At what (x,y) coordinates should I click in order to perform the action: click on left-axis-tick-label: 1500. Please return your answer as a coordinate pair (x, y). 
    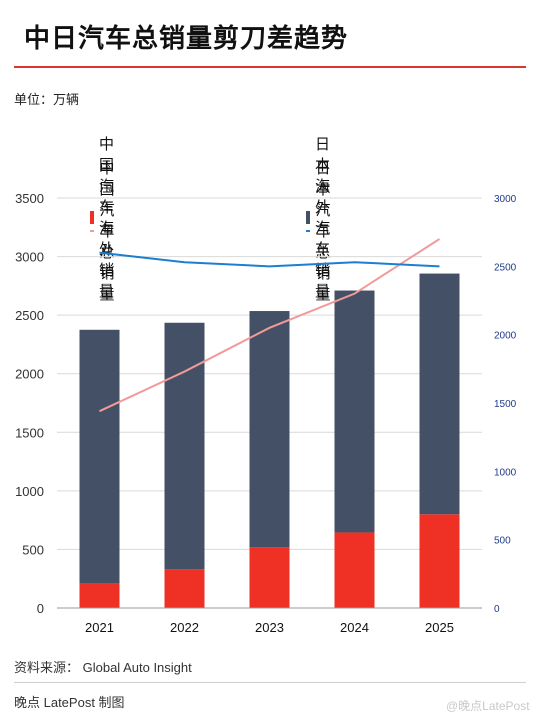
    Looking at the image, I should click on (29, 432).